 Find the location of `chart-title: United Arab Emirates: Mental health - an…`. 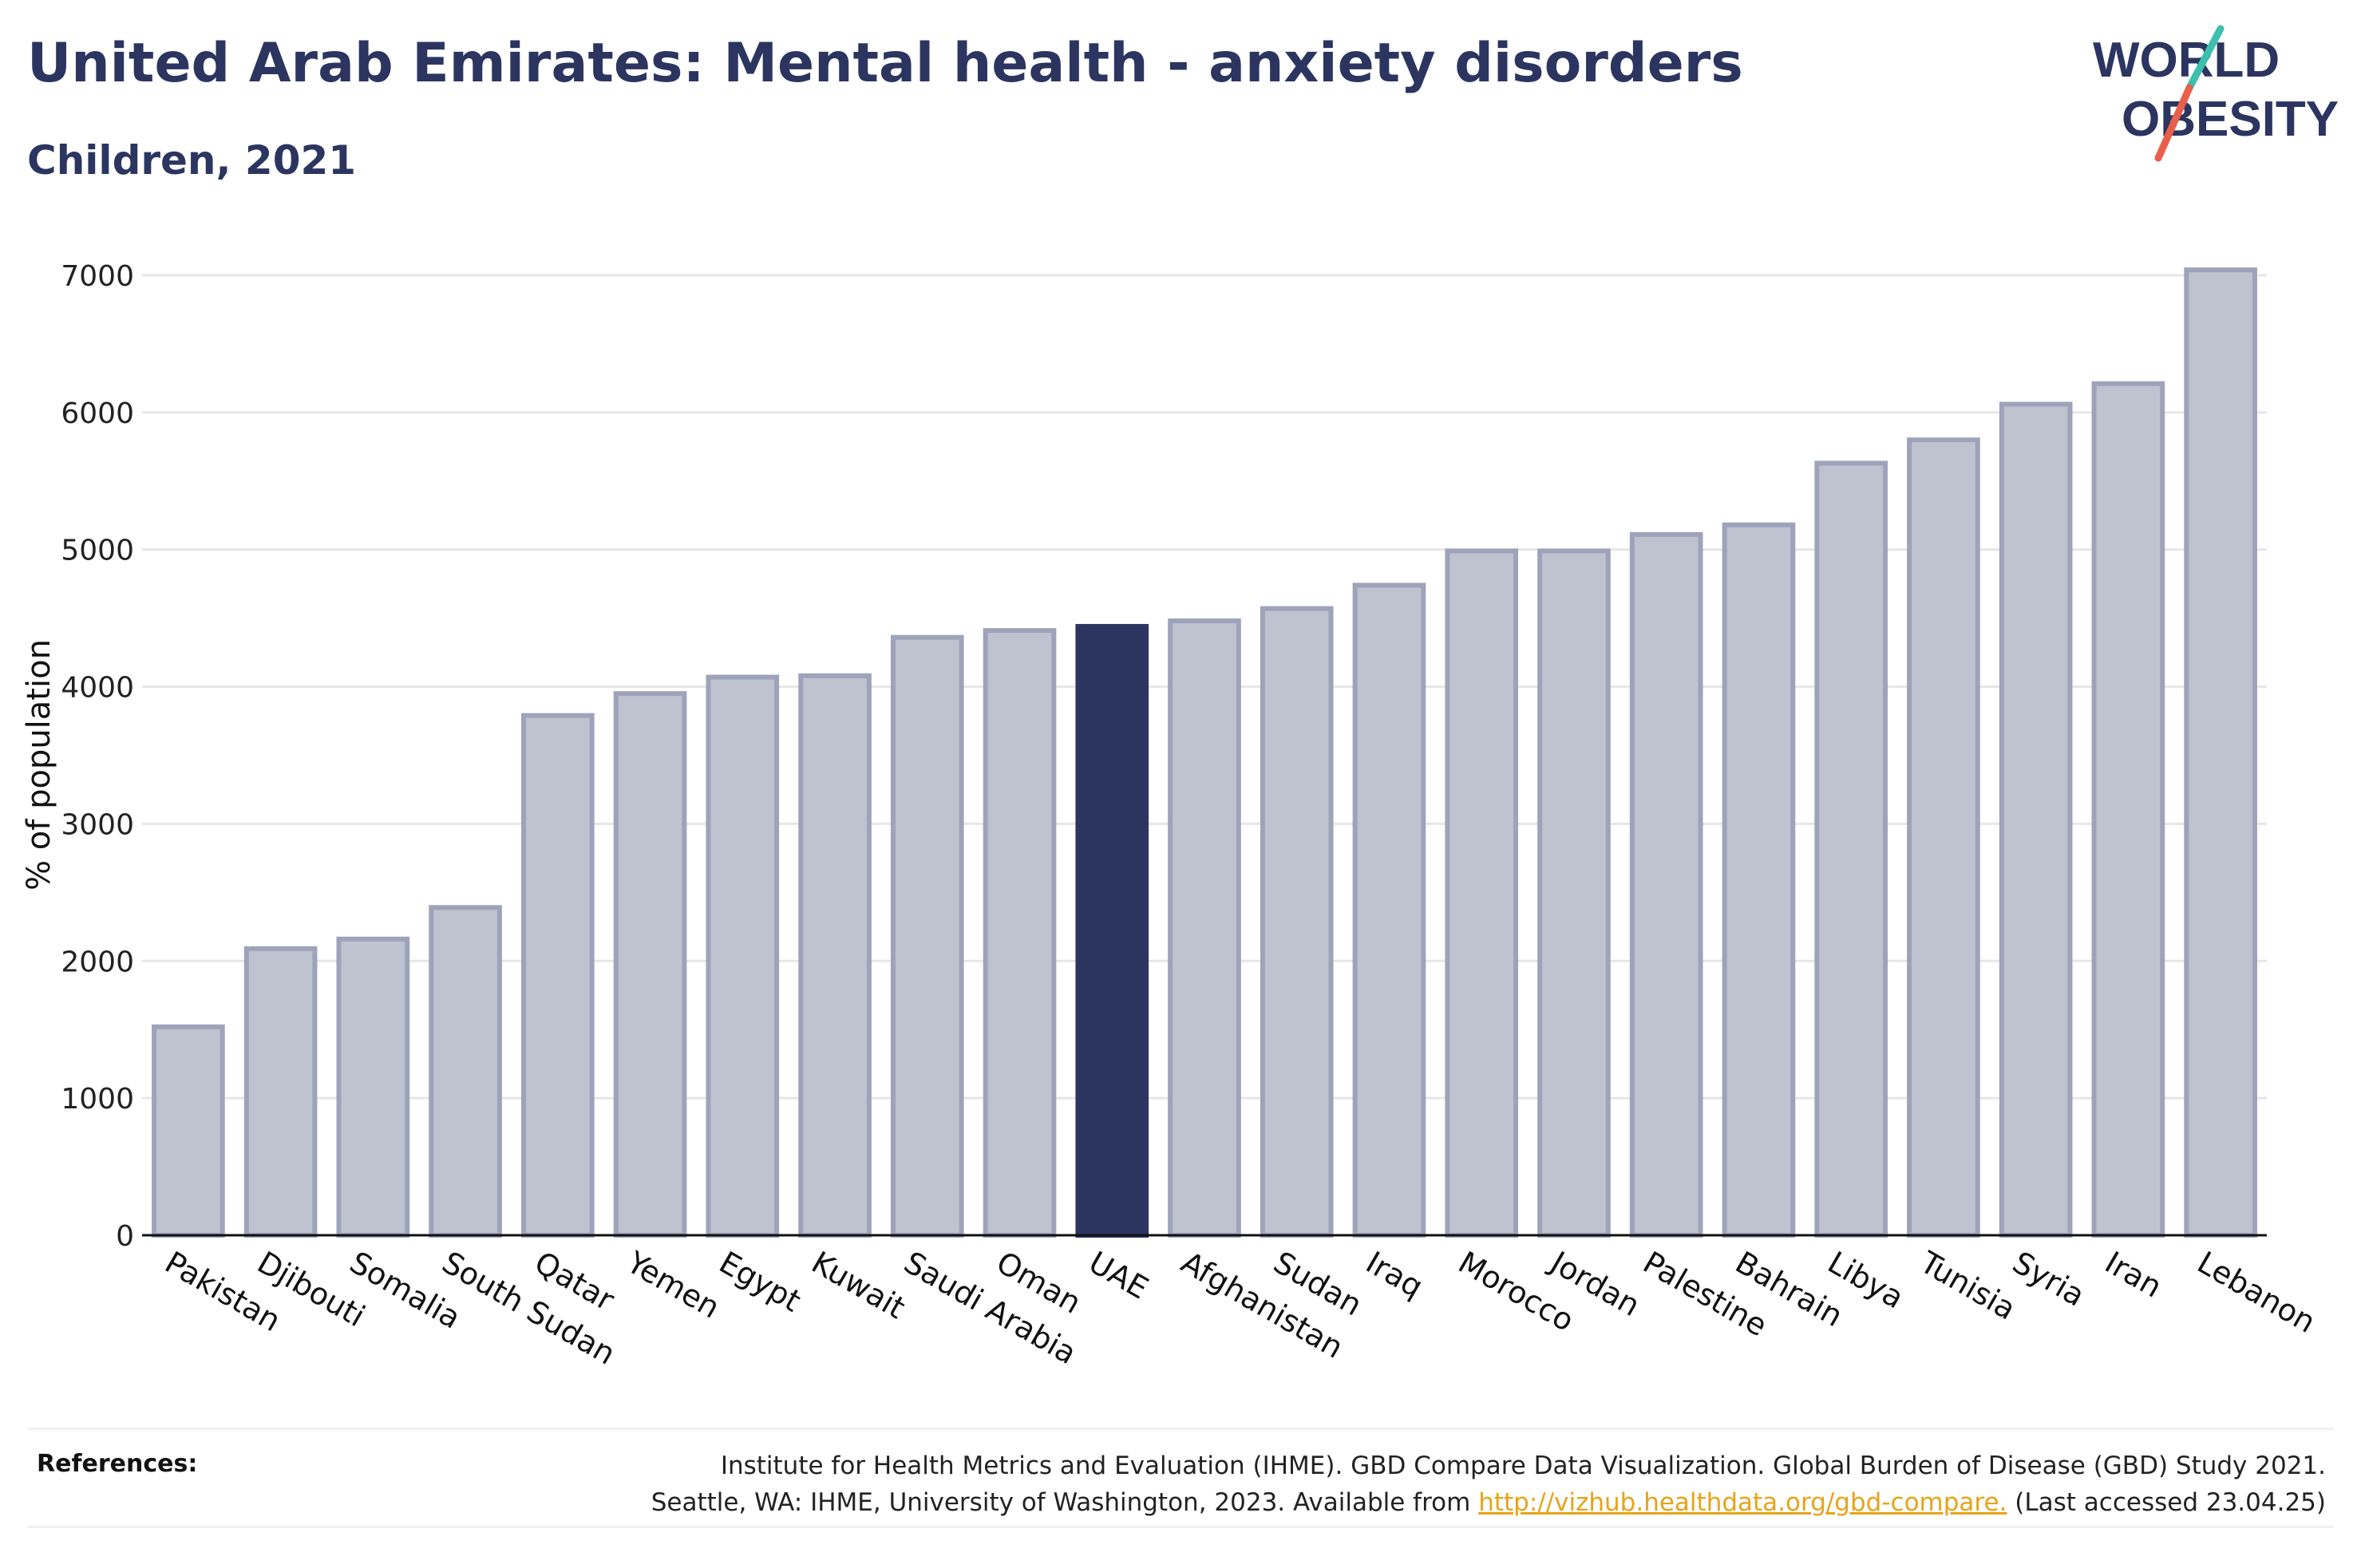

chart-title: United Arab Emirates: Mental health - an… is located at coordinates (885, 63).